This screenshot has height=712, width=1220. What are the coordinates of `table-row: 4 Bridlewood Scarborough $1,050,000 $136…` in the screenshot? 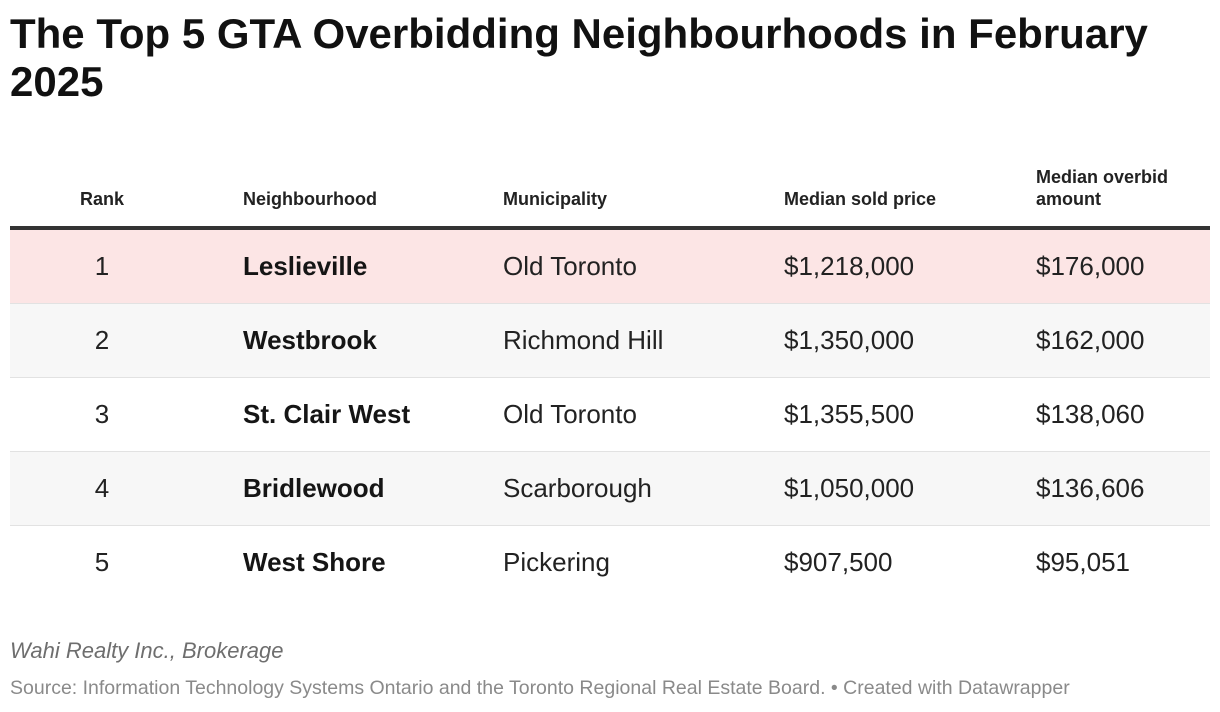 It's located at (610, 489).